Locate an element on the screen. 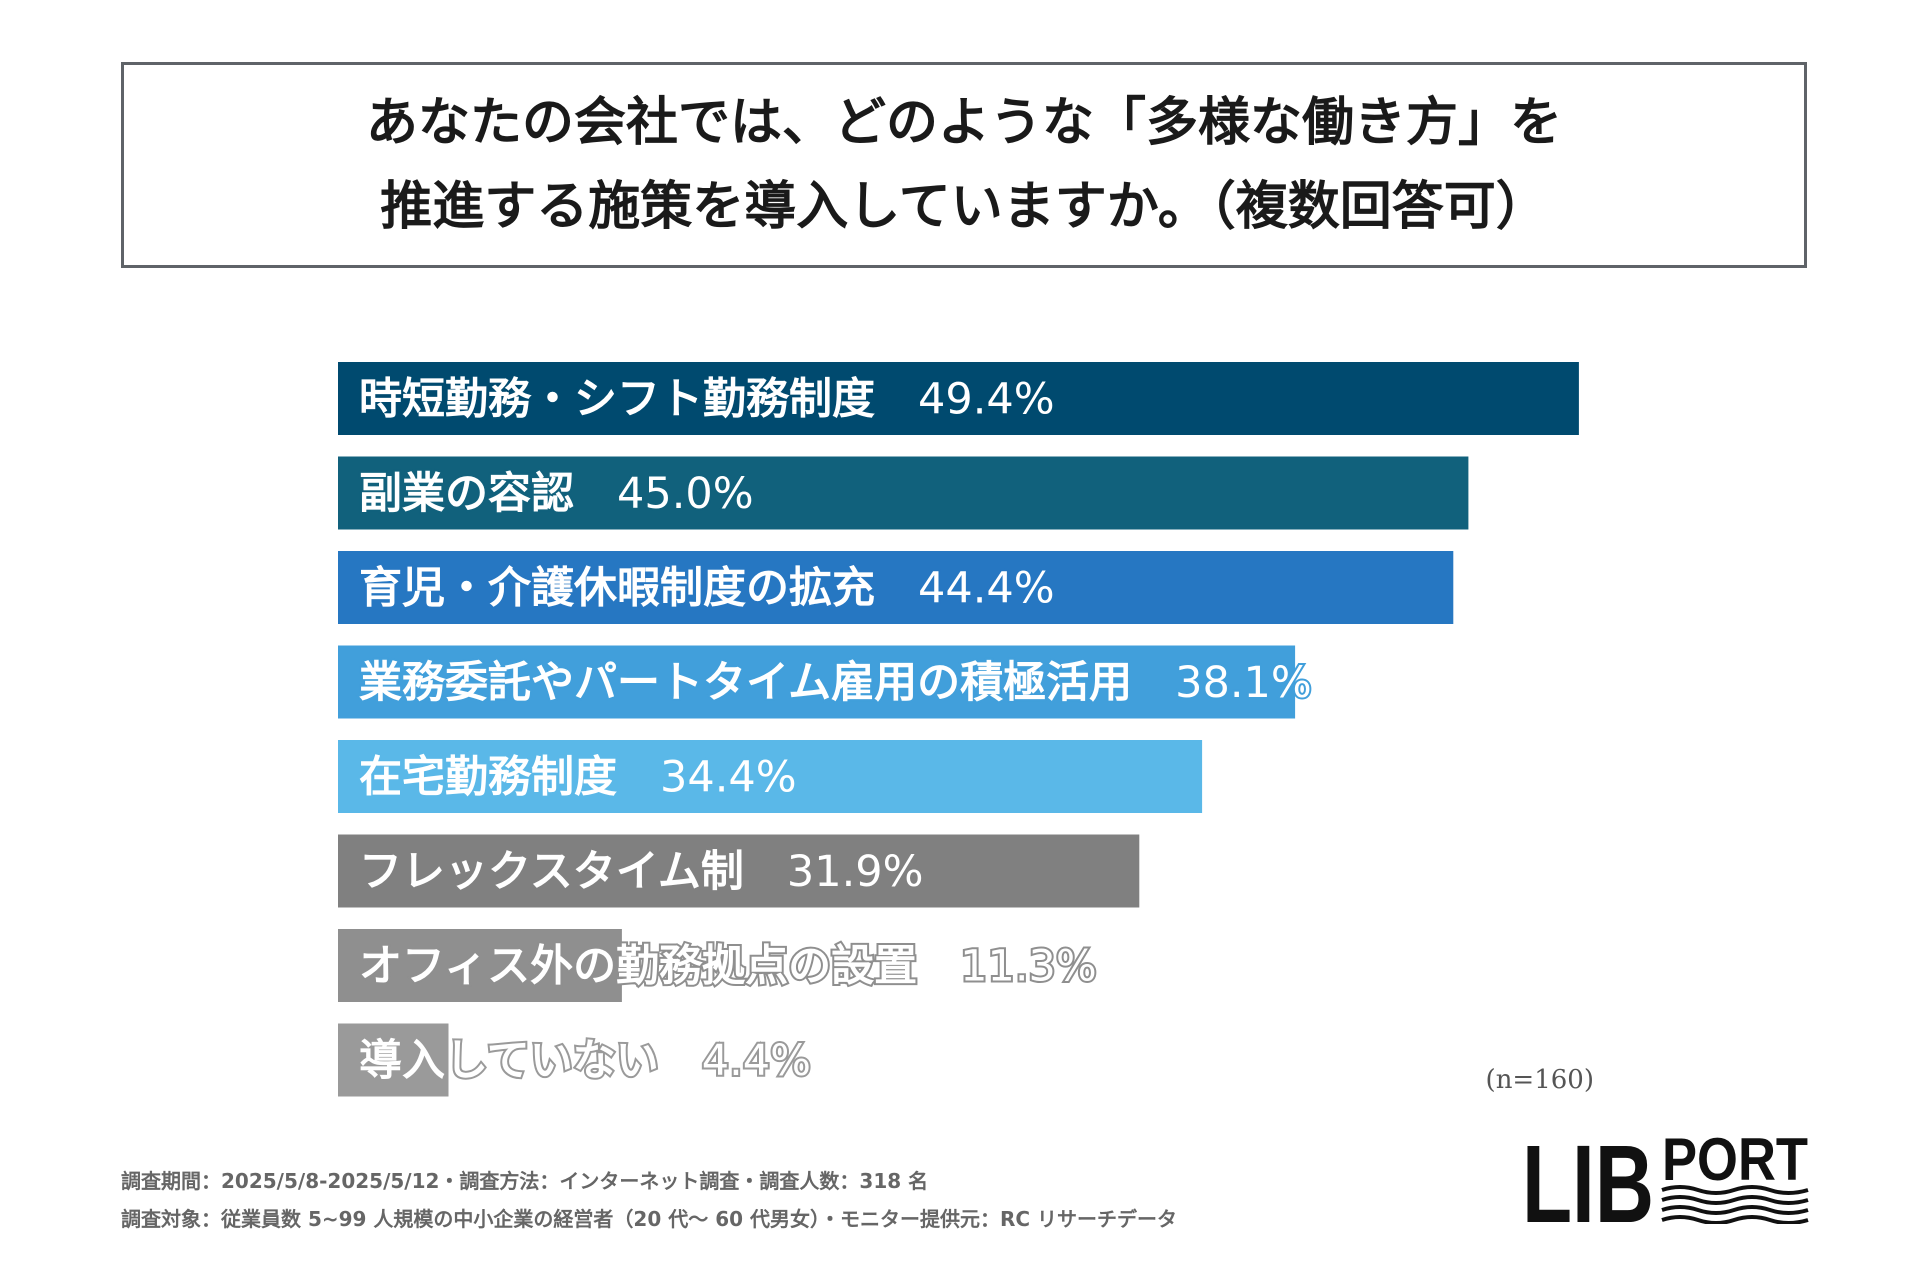  bar-label-2: 副業の容認 45.0% is located at coordinates (556, 494).